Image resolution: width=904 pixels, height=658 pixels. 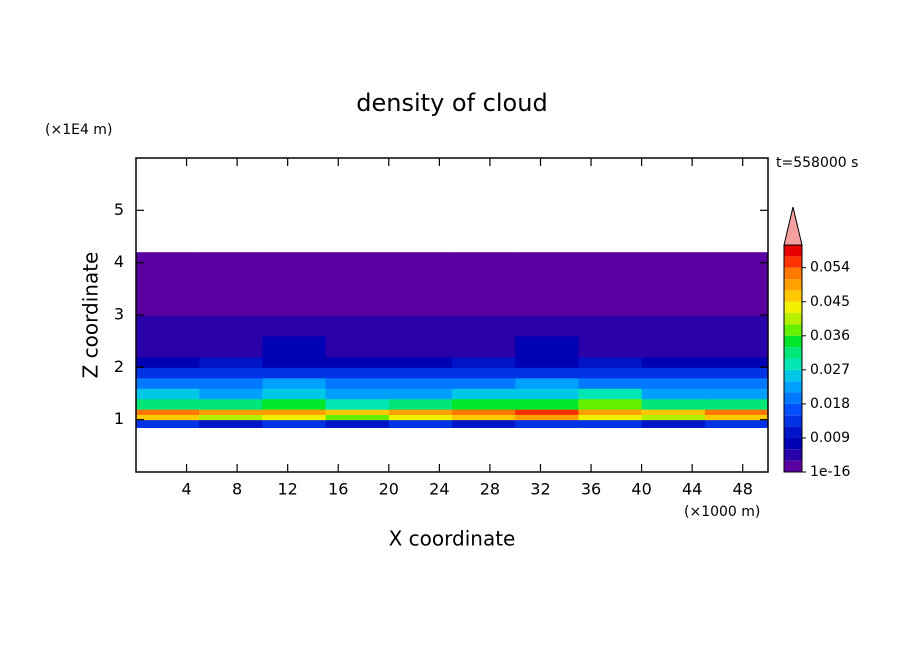 What do you see at coordinates (119, 261) in the screenshot?
I see `y-tick-label: 4` at bounding box center [119, 261].